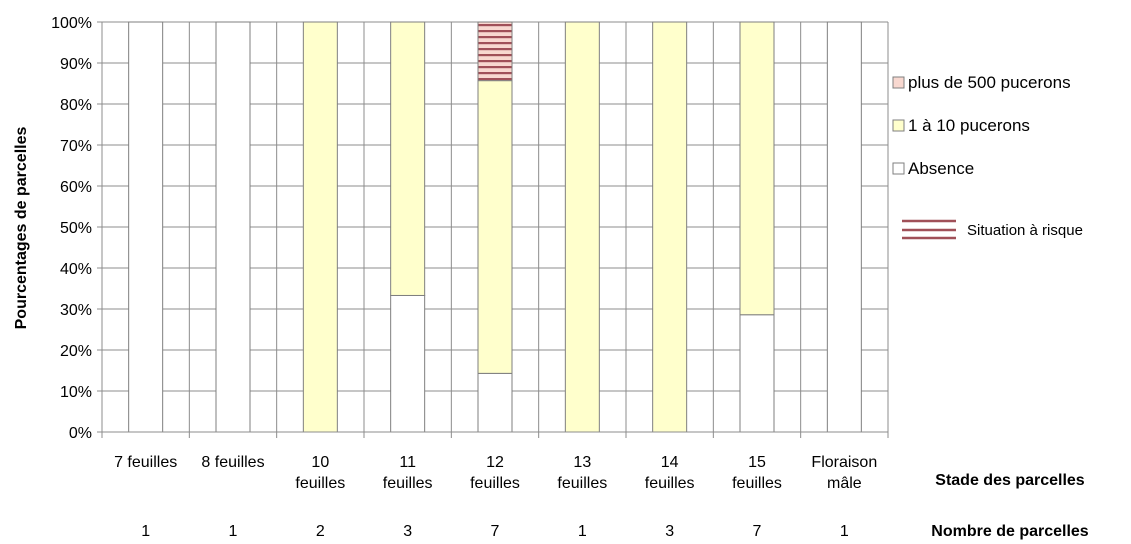  What do you see at coordinates (1025, 230) in the screenshot?
I see `risk-key-label: Situation à risque` at bounding box center [1025, 230].